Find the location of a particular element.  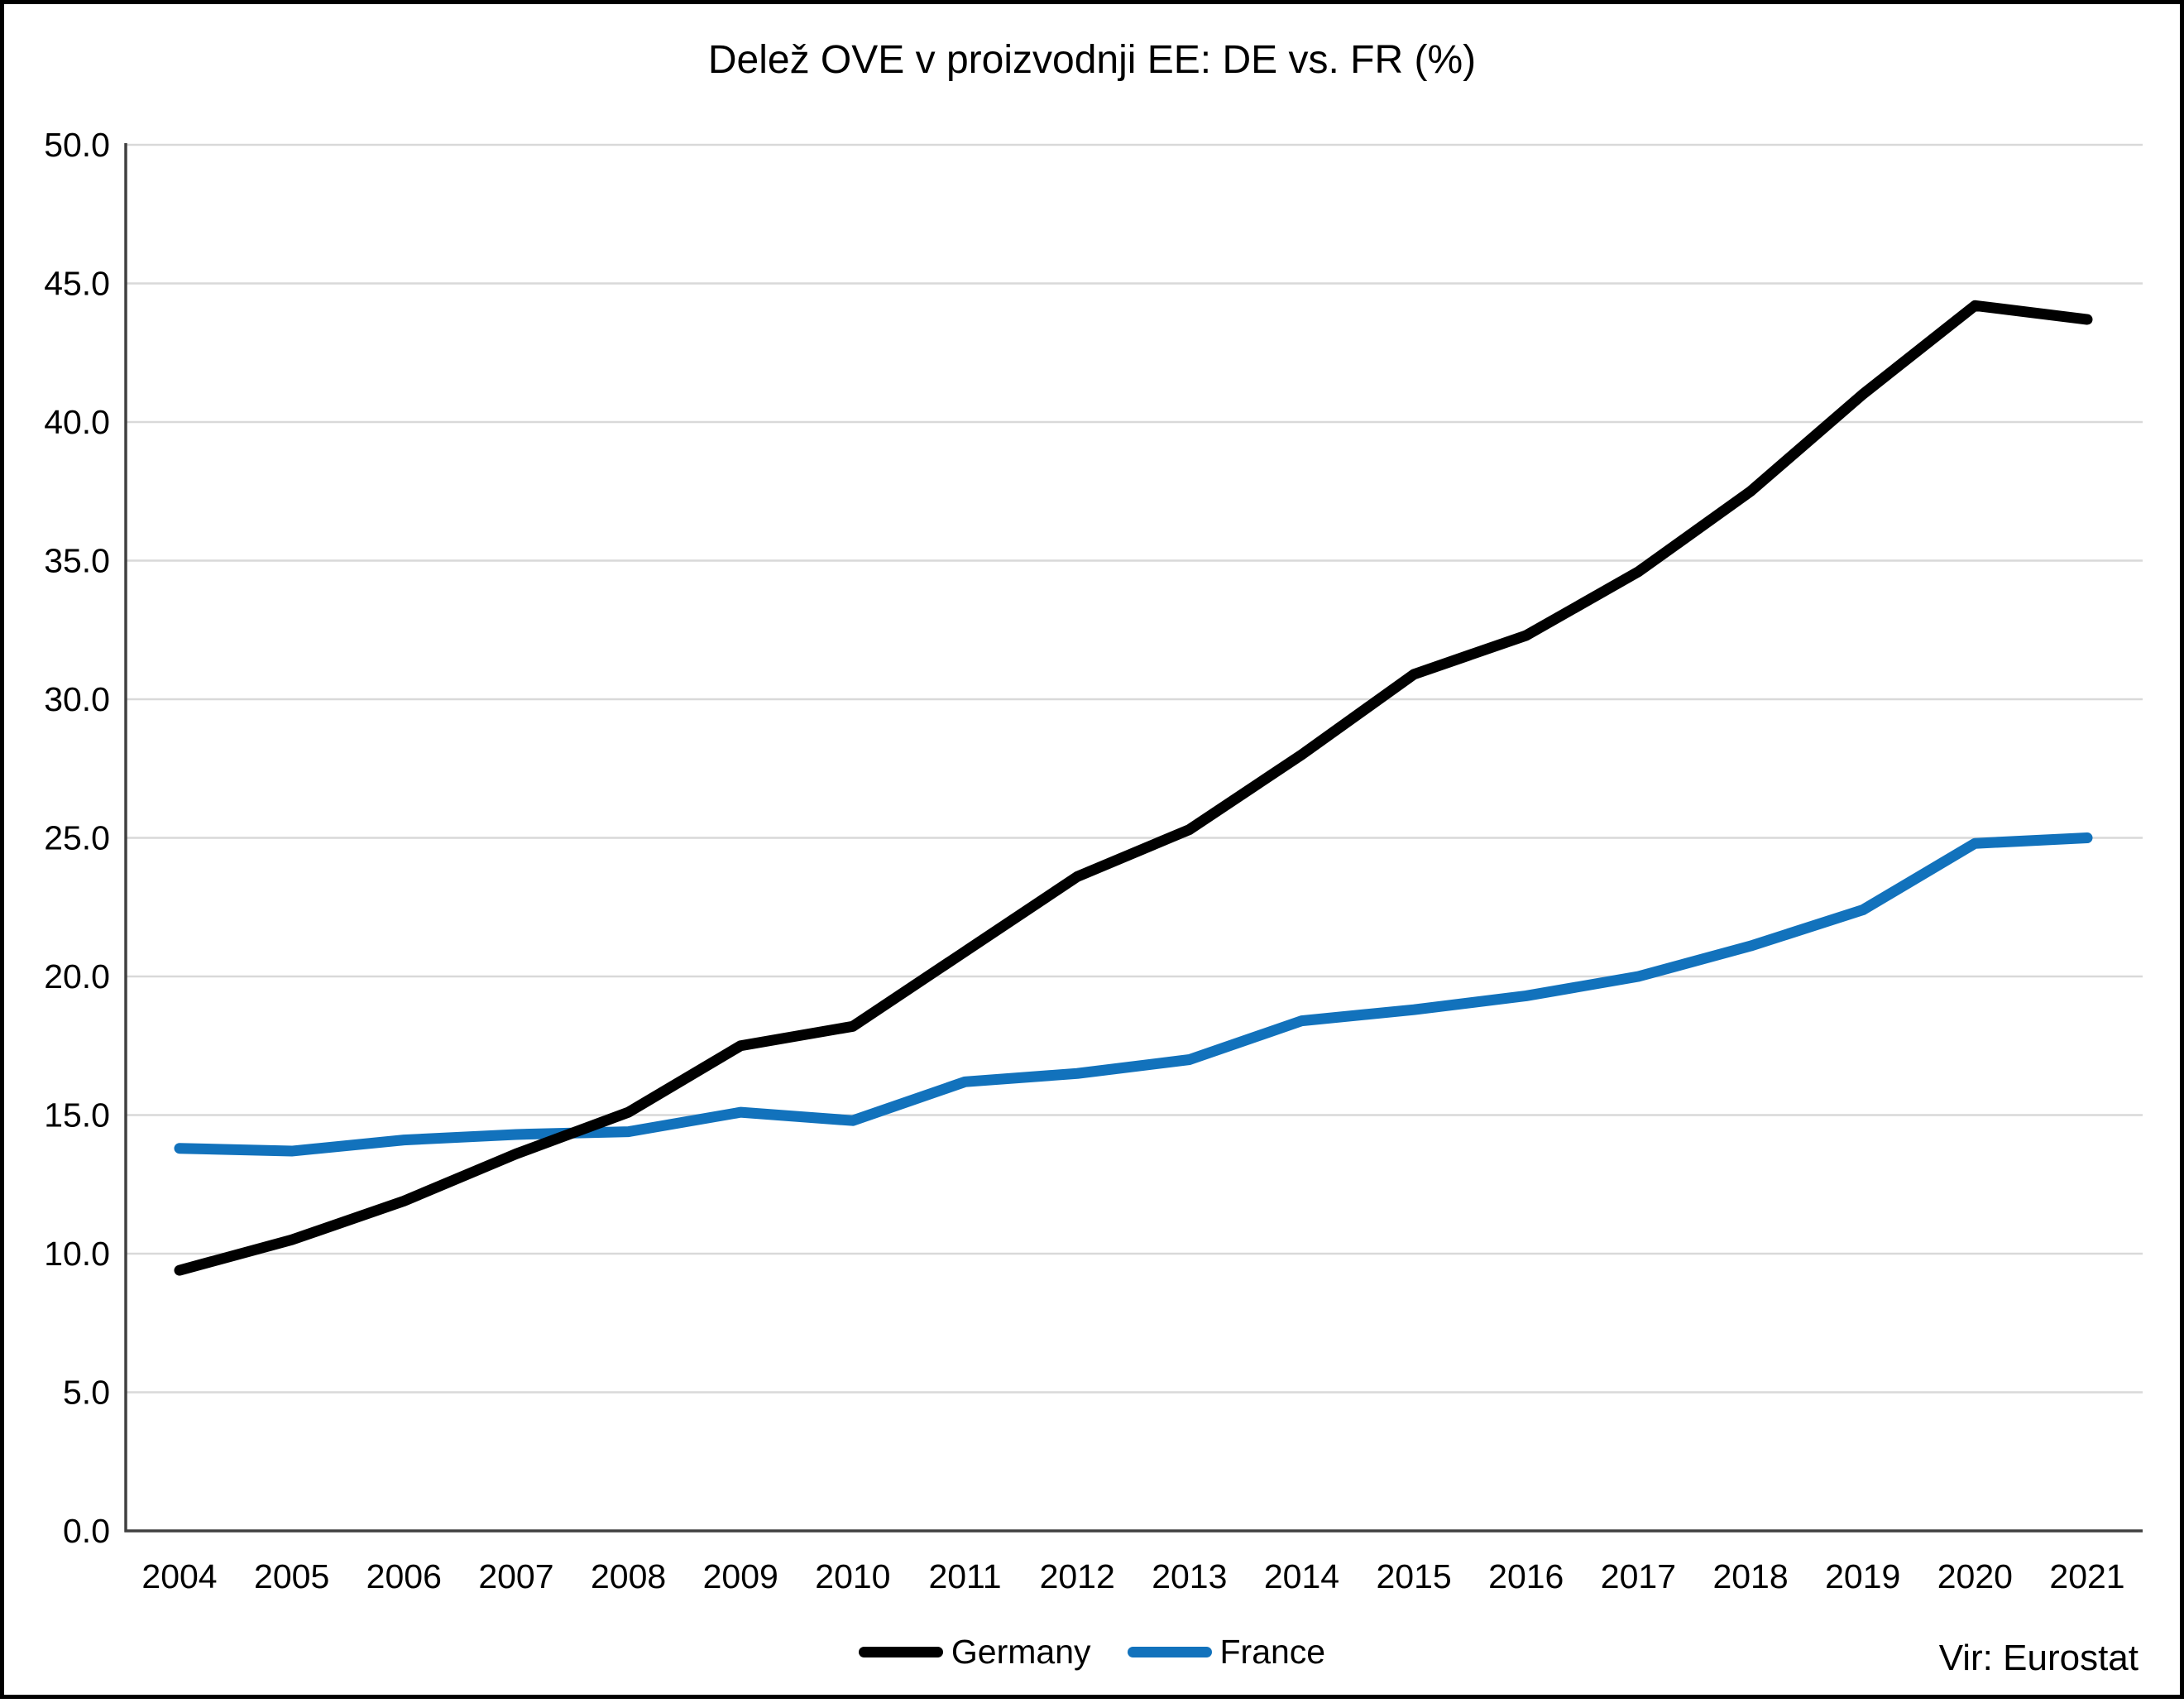

x-tick-label: 2020 is located at coordinates (1975, 1576).